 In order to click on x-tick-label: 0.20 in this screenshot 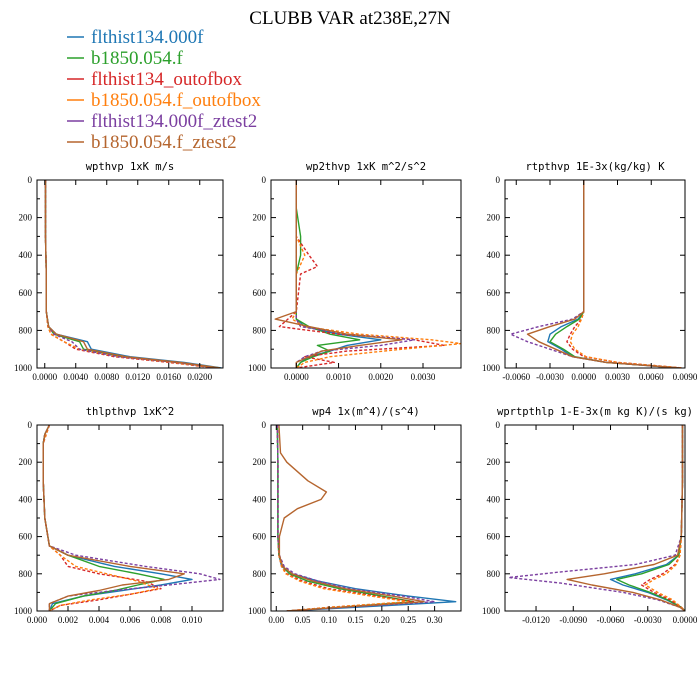, I will do `click(382, 620)`.